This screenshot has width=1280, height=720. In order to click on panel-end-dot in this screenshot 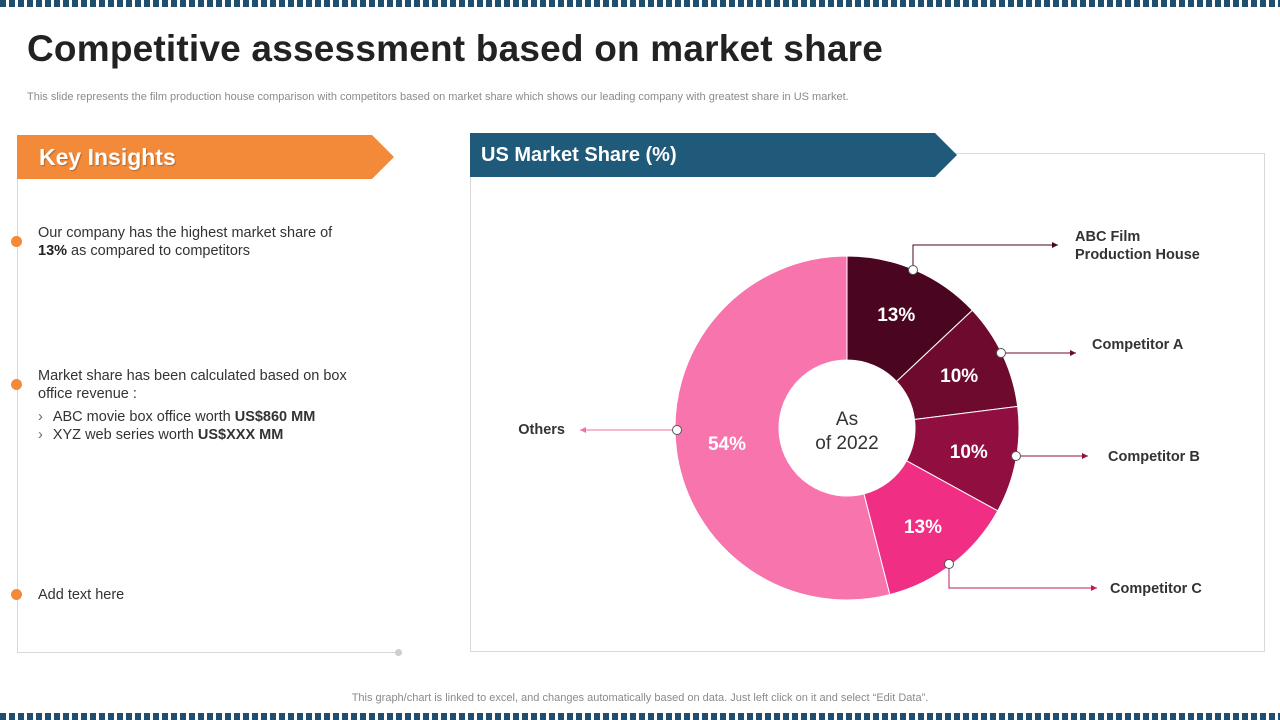, I will do `click(398, 652)`.